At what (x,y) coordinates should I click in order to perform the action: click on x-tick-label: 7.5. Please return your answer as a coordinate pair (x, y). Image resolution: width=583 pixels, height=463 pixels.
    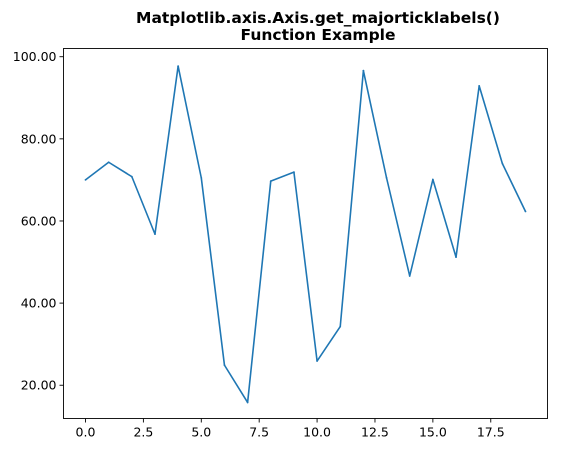
    Looking at the image, I should click on (259, 432).